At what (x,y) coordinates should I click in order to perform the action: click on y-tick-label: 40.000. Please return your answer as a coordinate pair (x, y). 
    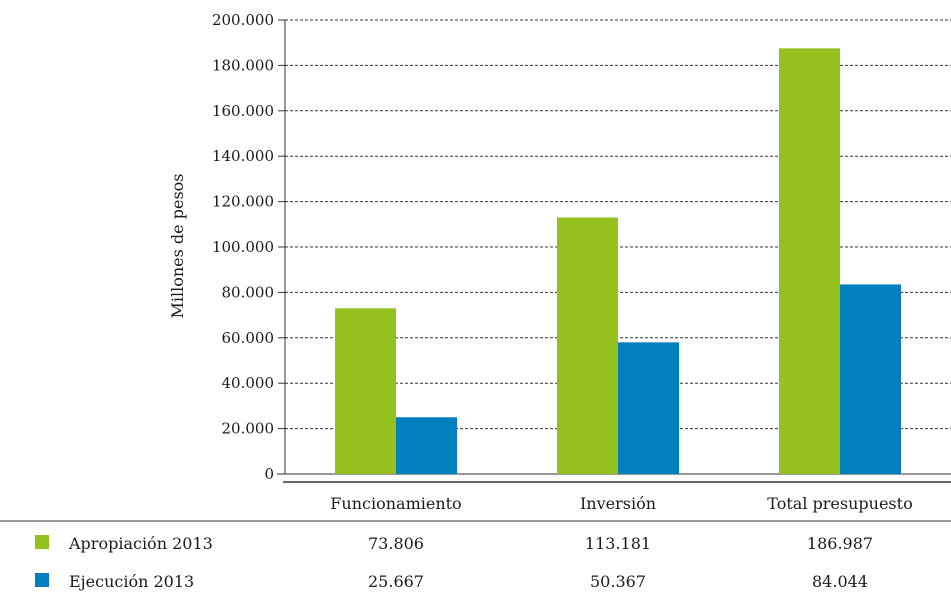
    Looking at the image, I should click on (248, 383).